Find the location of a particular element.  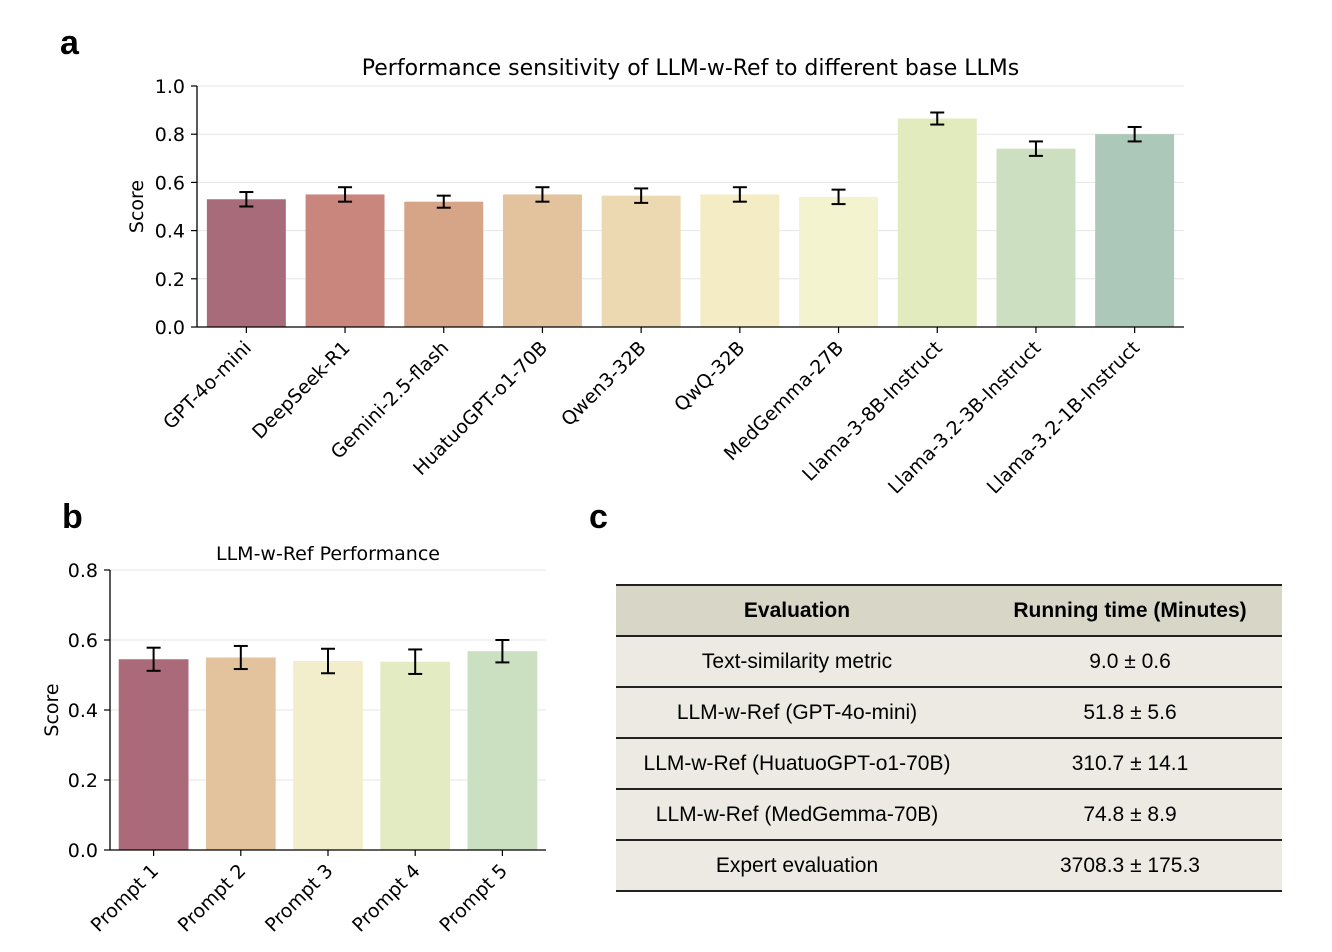

x-tick-label: DeepSeek-R1 is located at coordinates (301, 390).